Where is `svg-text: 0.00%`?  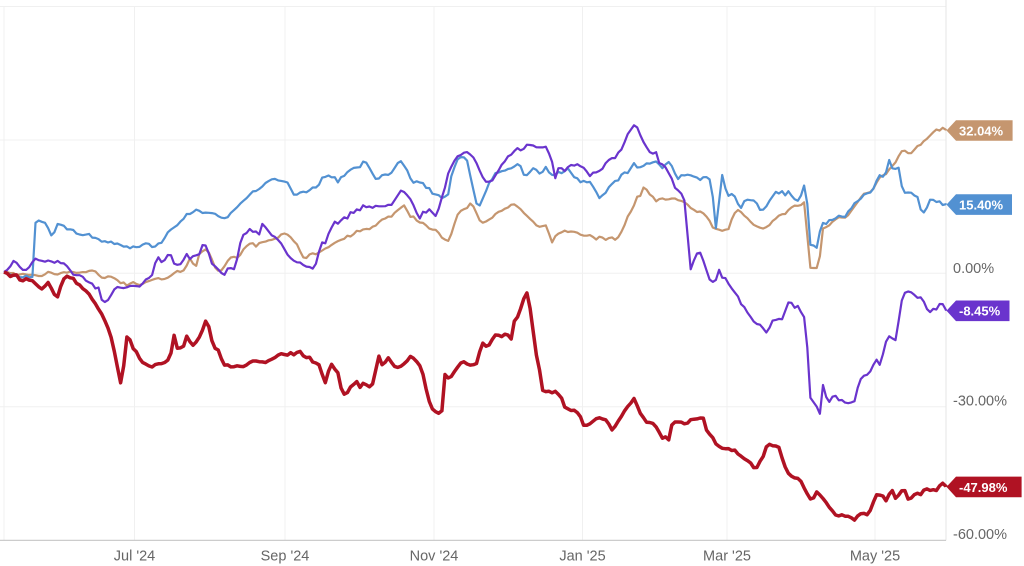
svg-text: 0.00% is located at coordinates (973, 269).